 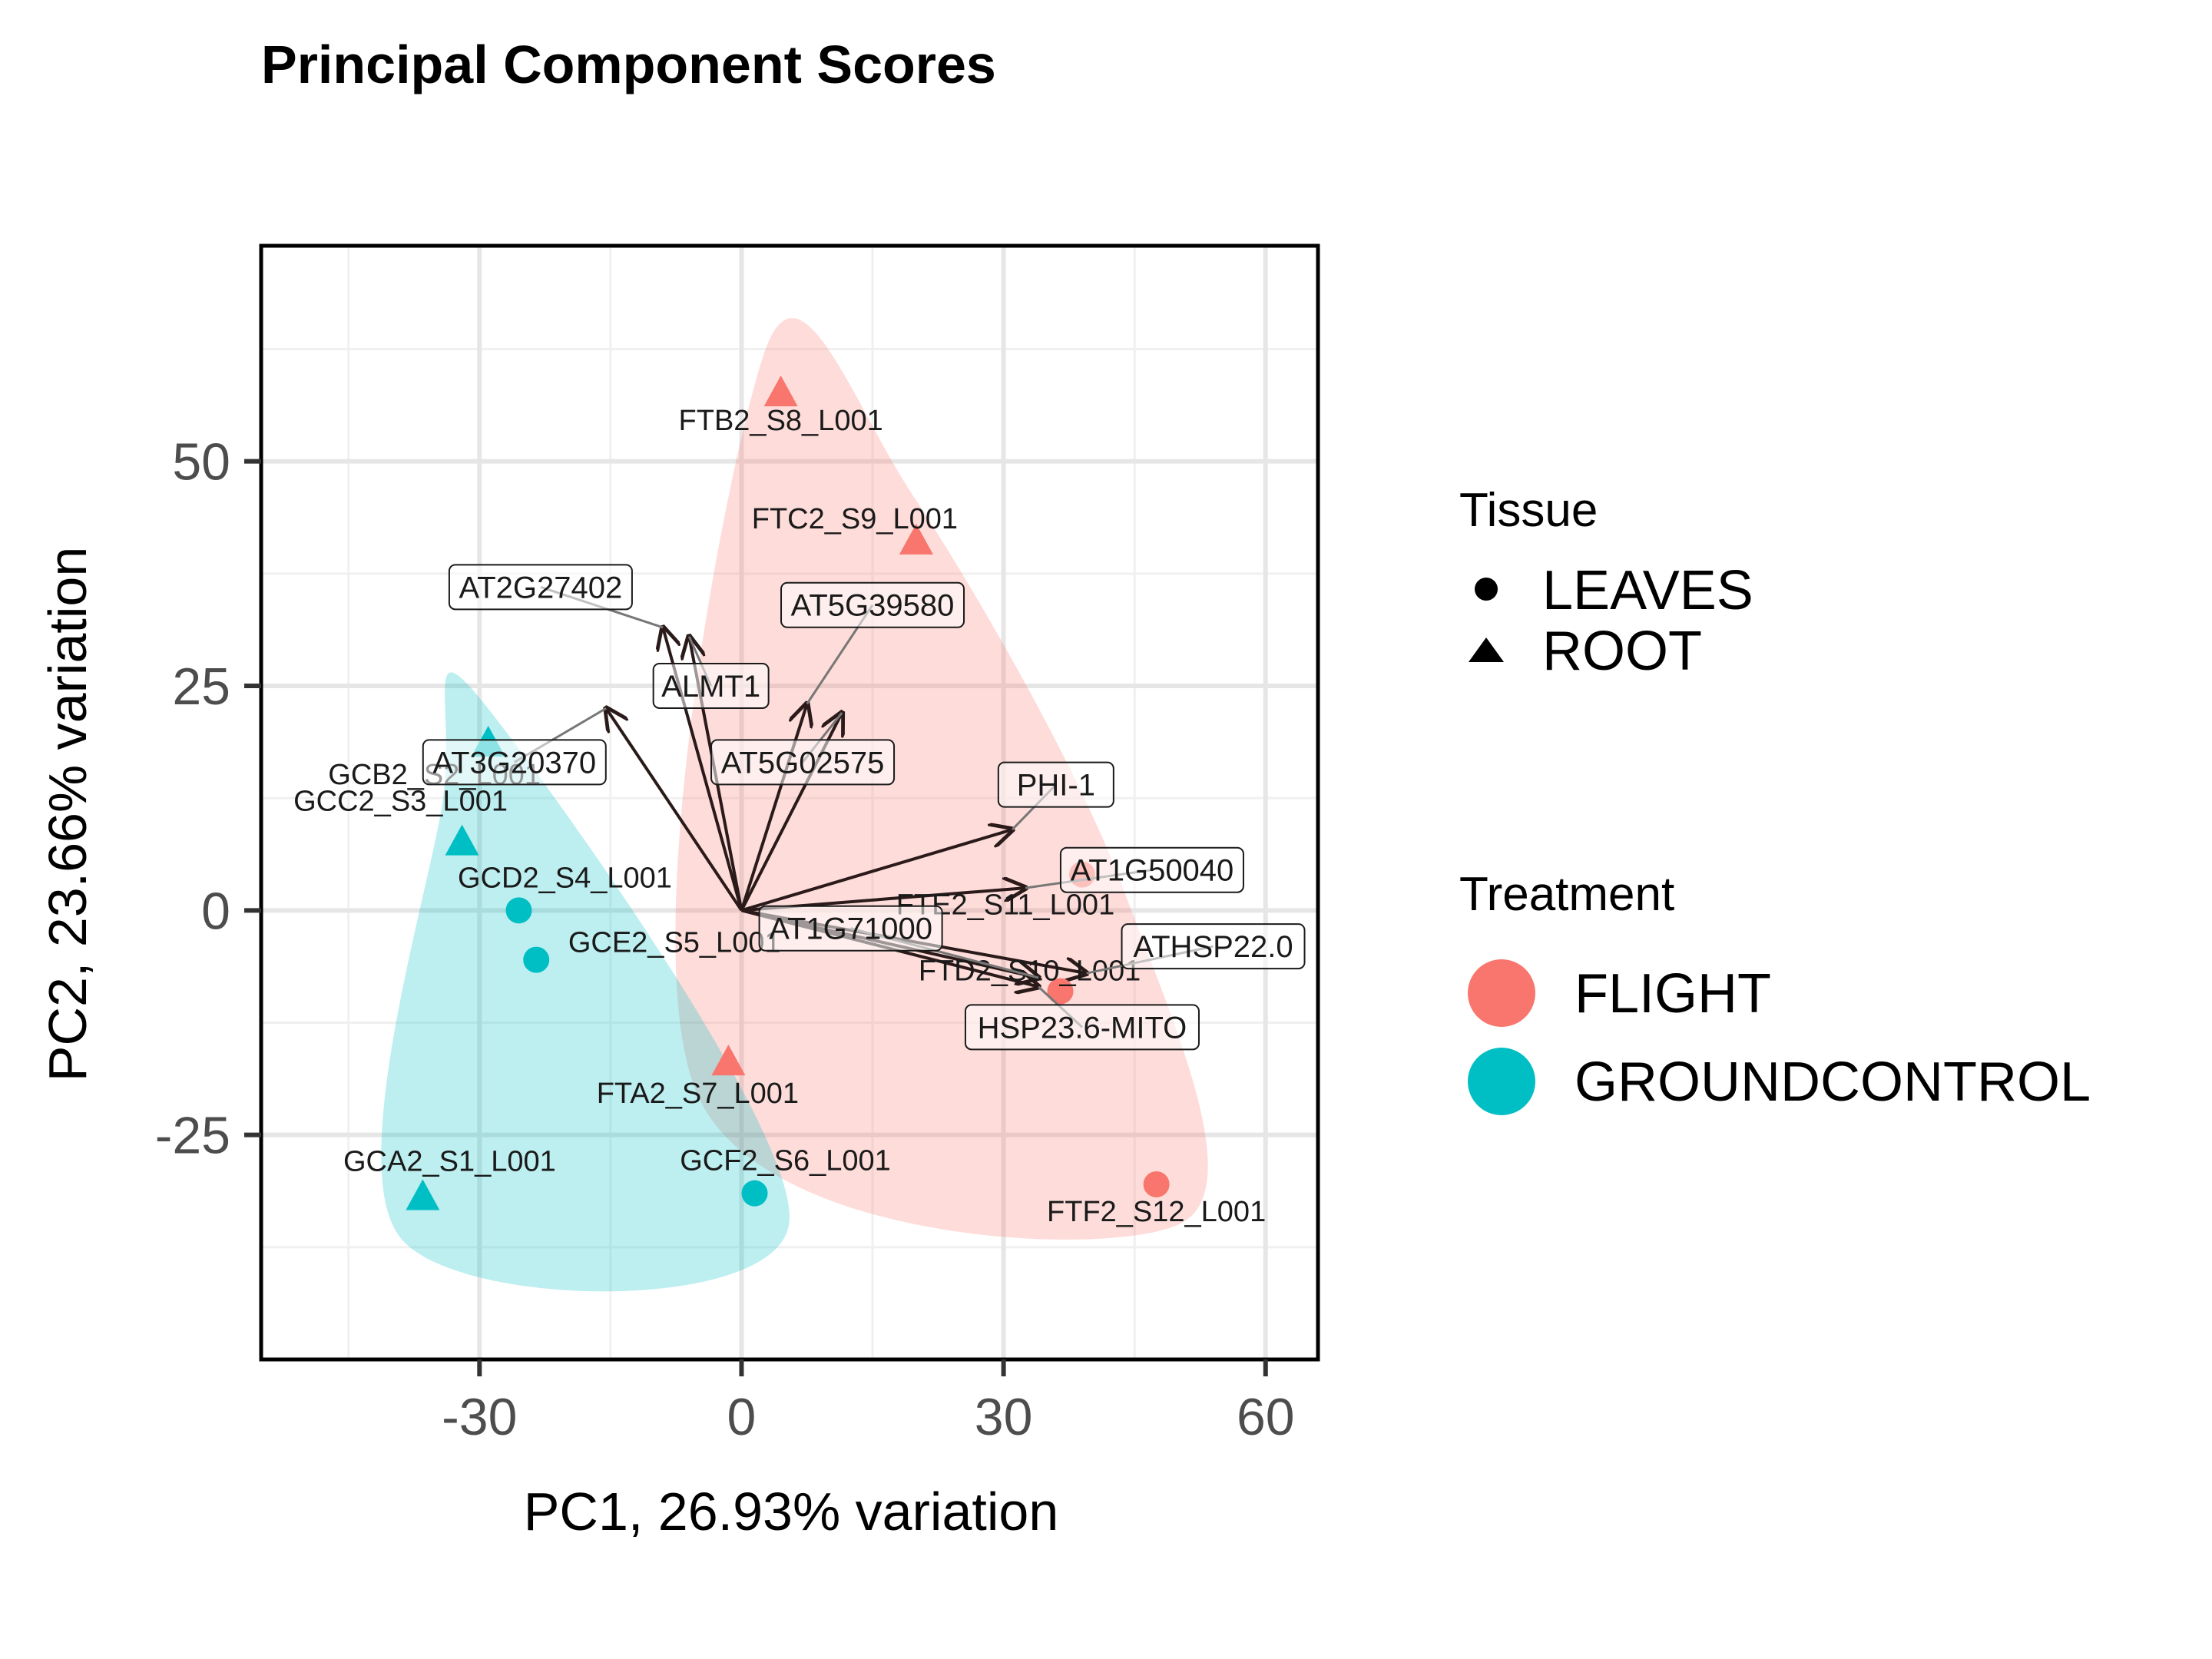 What do you see at coordinates (1502, 993) in the screenshot?
I see `legend-flight-swatch` at bounding box center [1502, 993].